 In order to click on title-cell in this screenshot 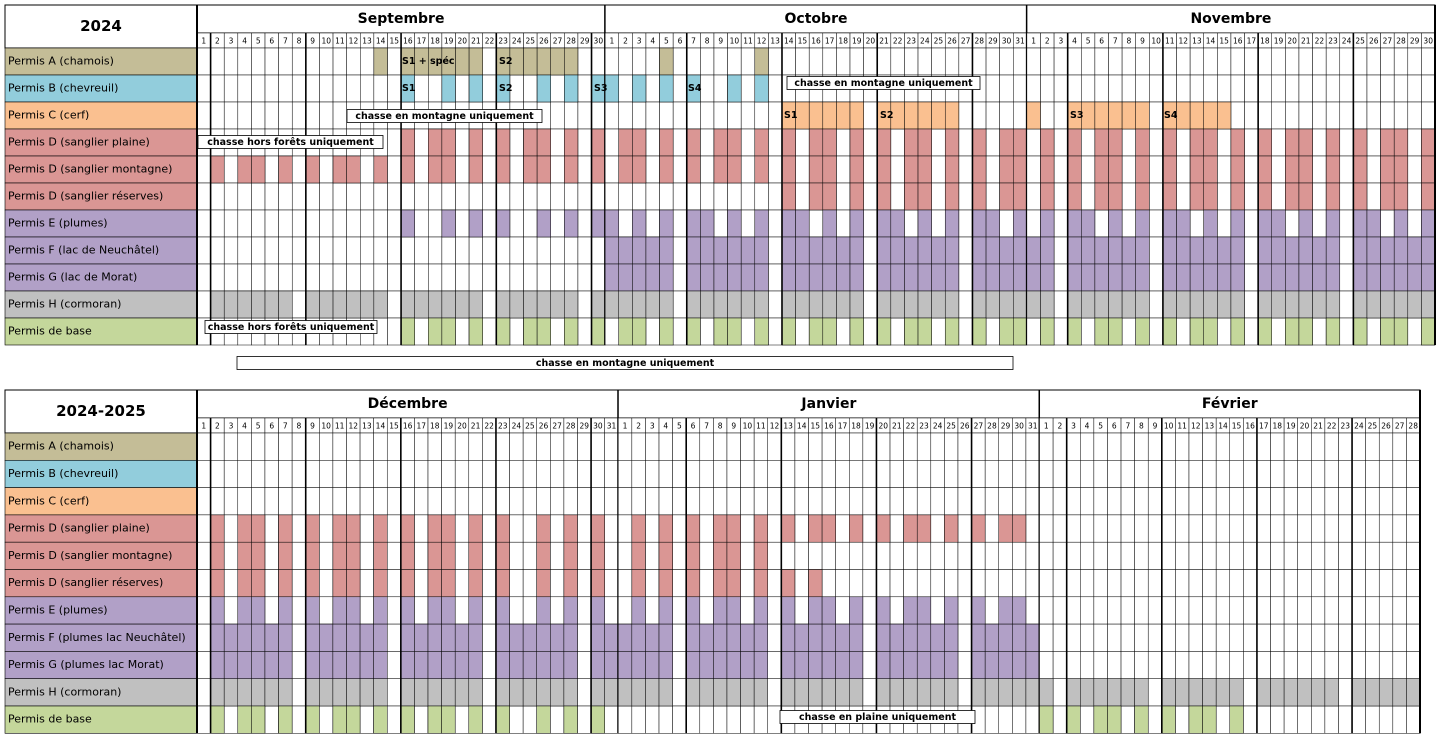, I will do `click(101, 411)`.